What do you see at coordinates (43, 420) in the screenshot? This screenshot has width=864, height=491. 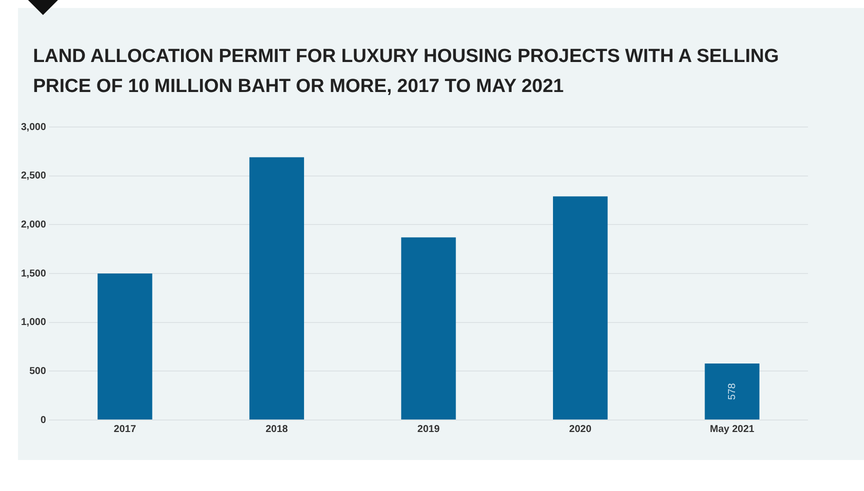 I see `y-tick-label: 0` at bounding box center [43, 420].